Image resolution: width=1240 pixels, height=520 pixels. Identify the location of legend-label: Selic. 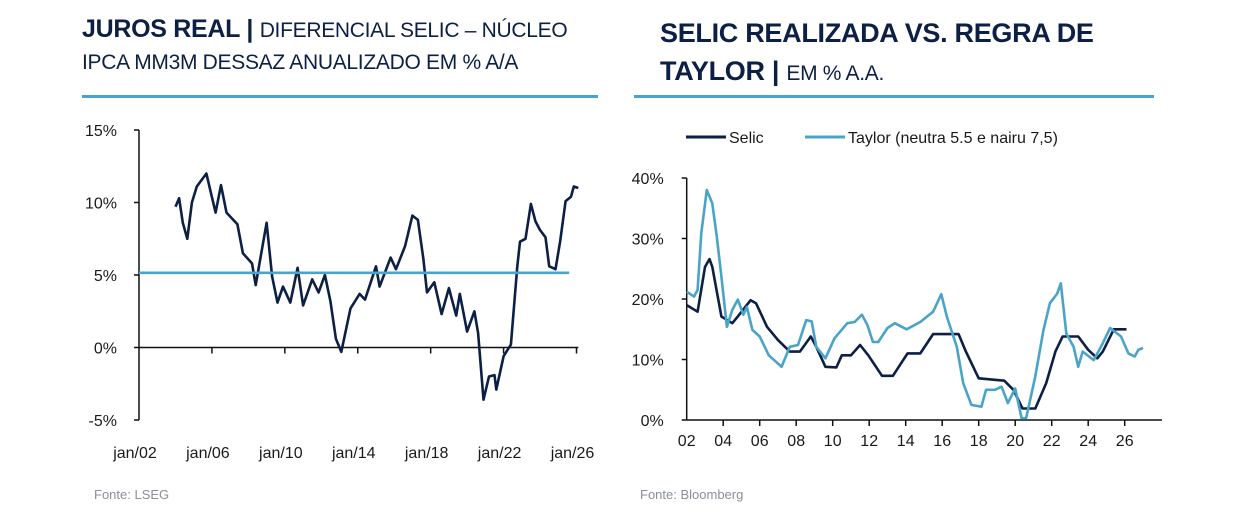
(746, 138).